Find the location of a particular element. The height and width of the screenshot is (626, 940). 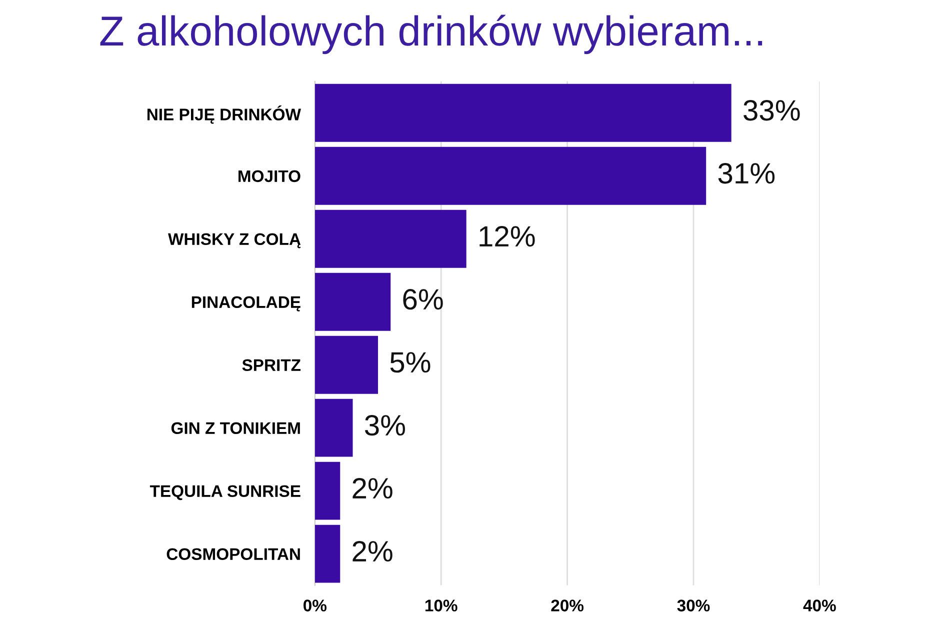

y-tick-label: COSMOPOLITAN is located at coordinates (233, 554).